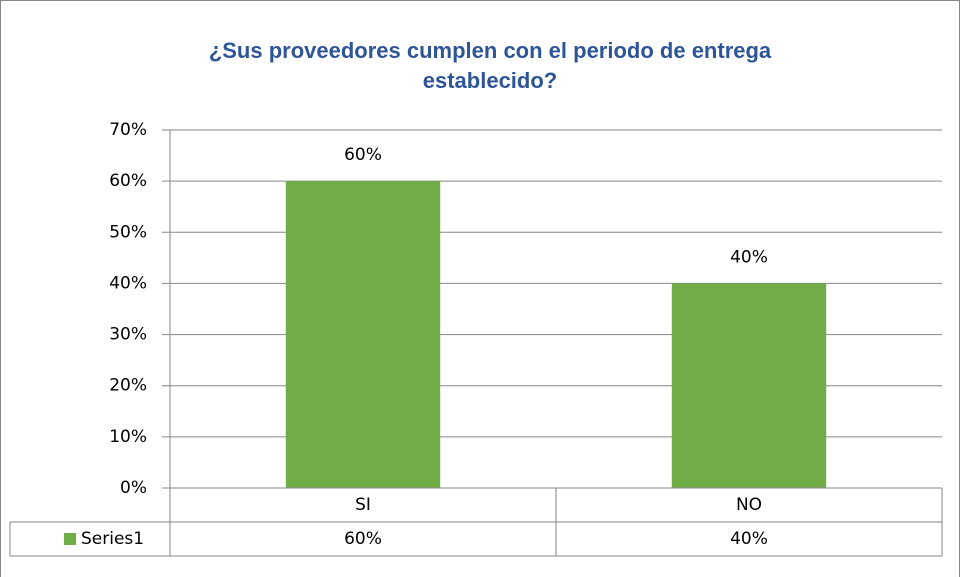 The width and height of the screenshot is (960, 577). What do you see at coordinates (363, 539) in the screenshot?
I see `table-value: 60%` at bounding box center [363, 539].